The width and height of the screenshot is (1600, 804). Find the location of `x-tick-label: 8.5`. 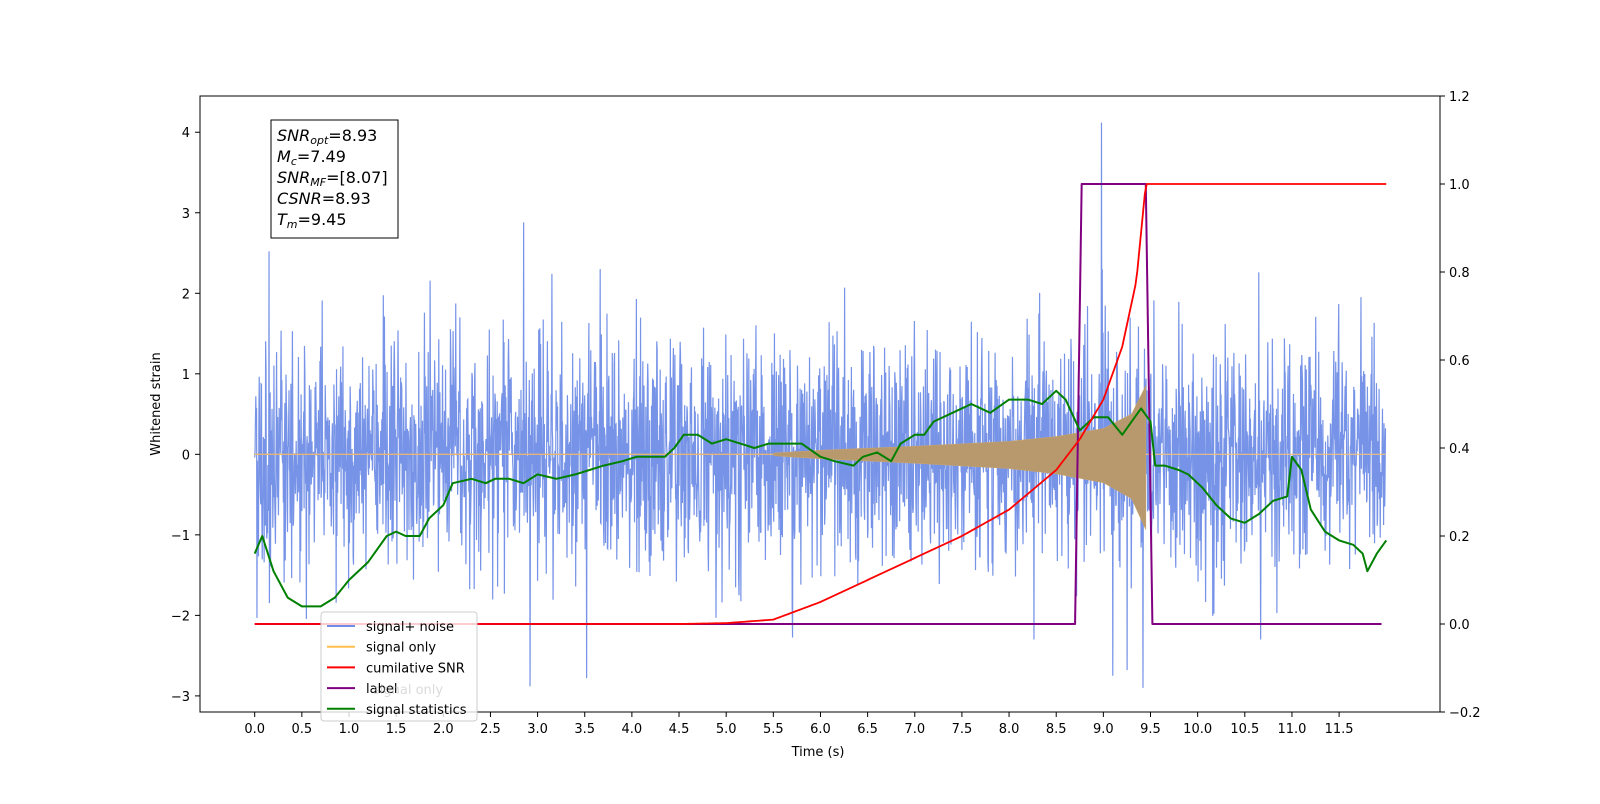

x-tick-label: 8.5 is located at coordinates (1056, 729).